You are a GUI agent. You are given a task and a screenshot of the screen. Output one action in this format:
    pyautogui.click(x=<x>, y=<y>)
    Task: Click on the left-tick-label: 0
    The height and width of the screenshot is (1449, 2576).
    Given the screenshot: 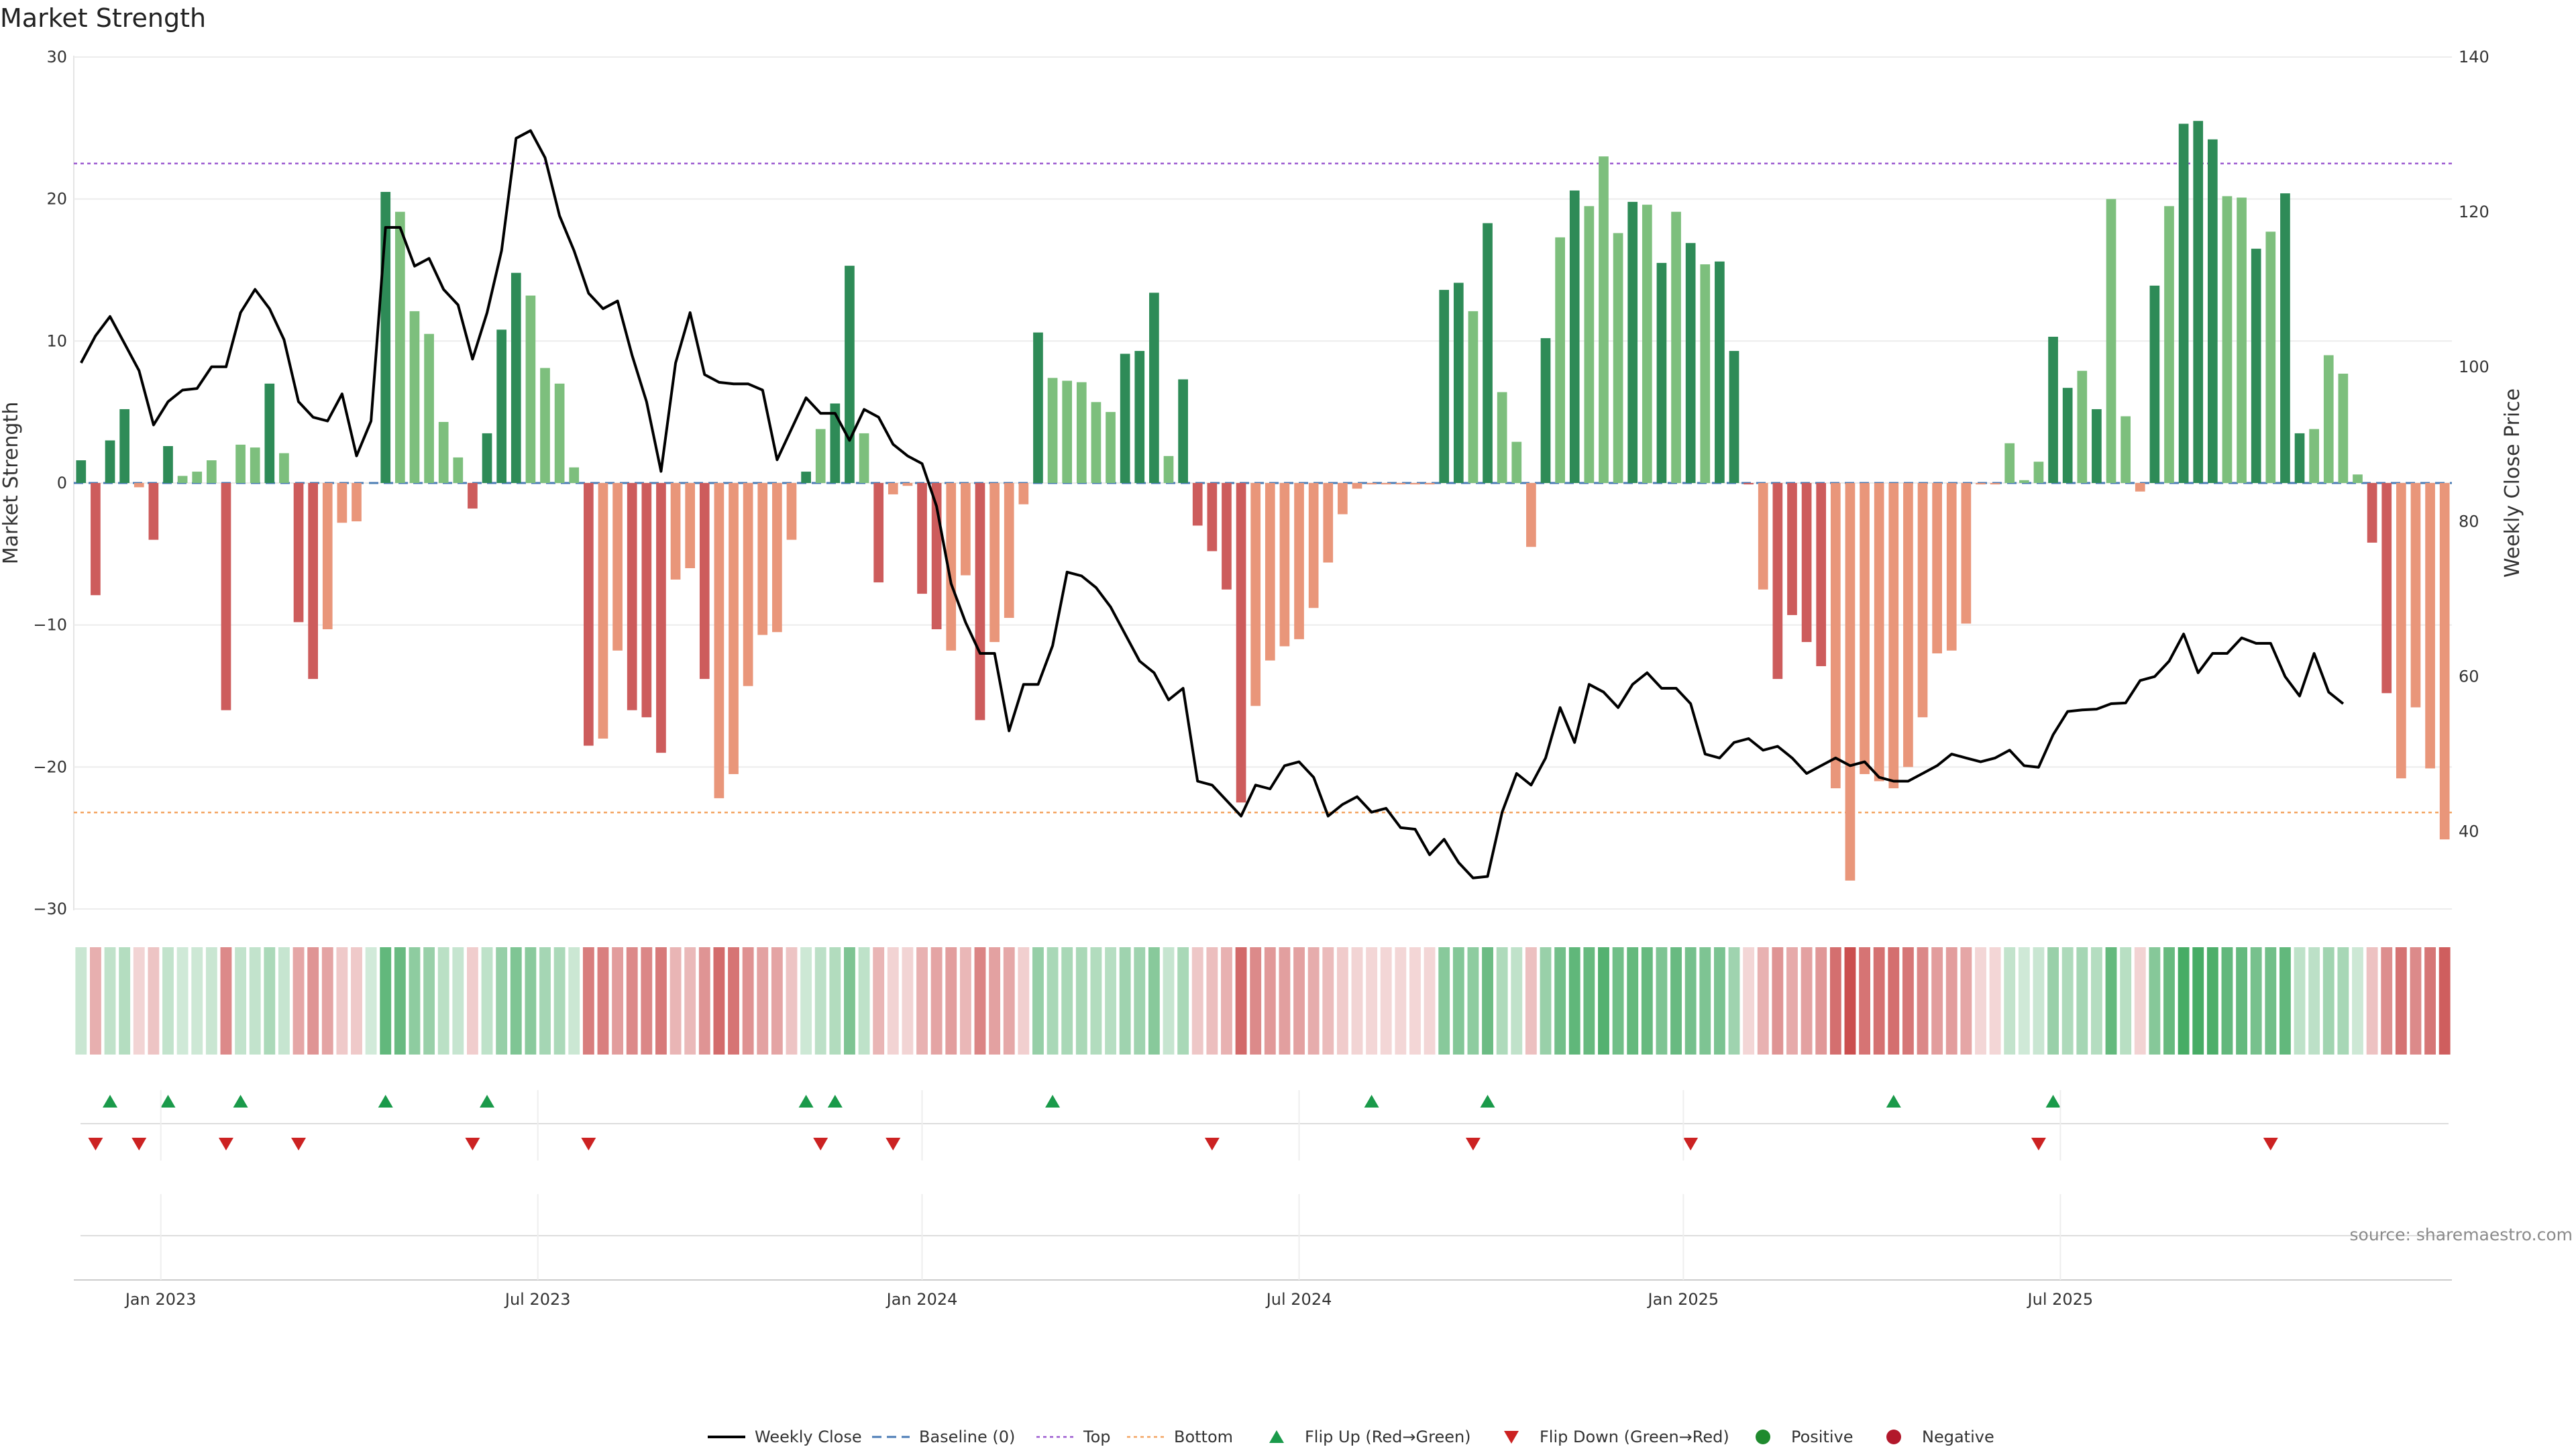 What is the action you would take?
    pyautogui.click(x=62, y=483)
    